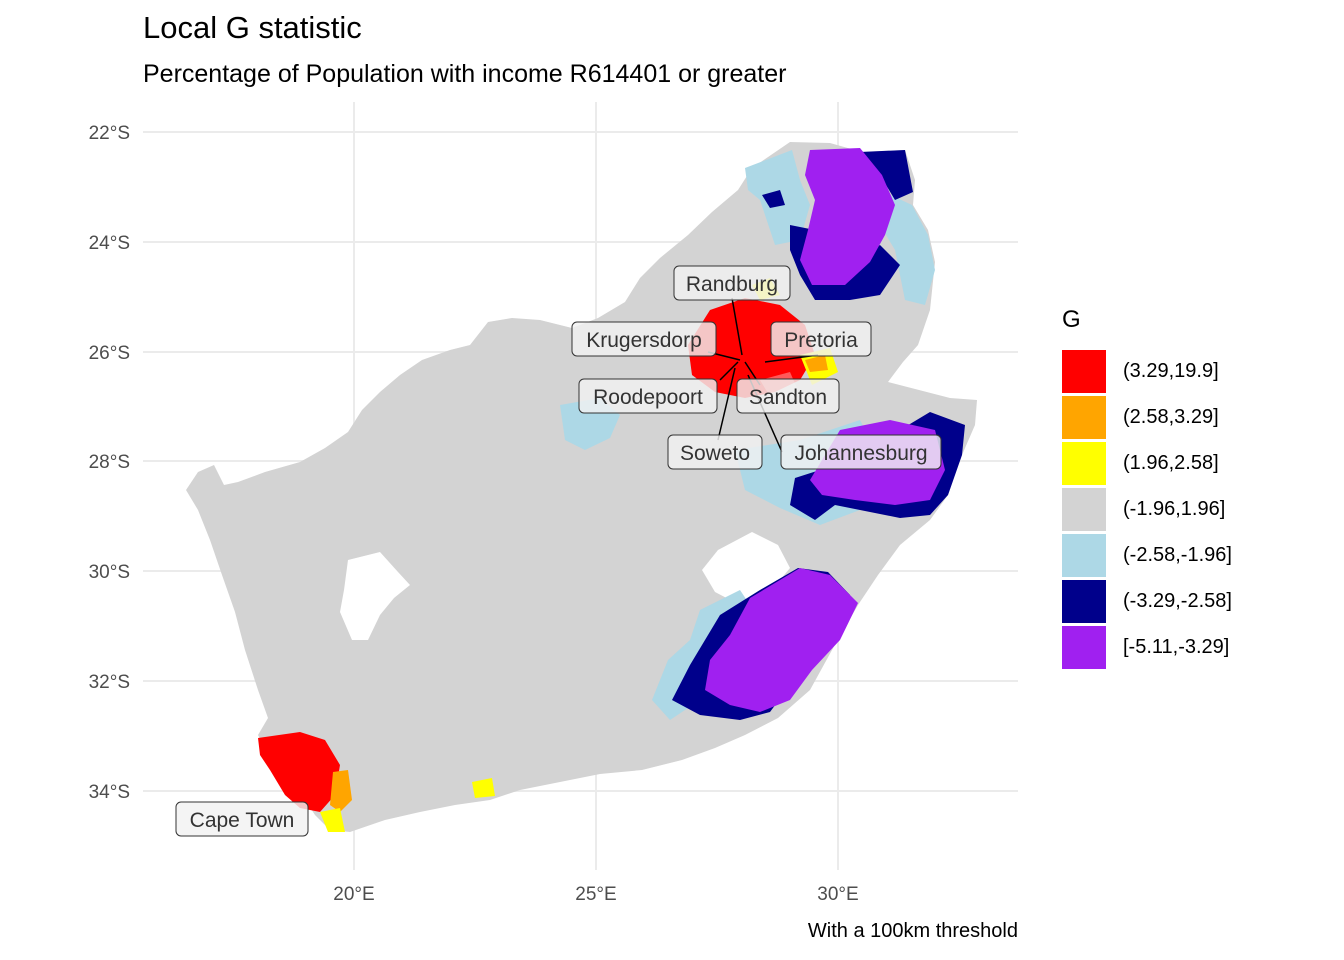  What do you see at coordinates (1176, 646) in the screenshot?
I see `legend-label: [-5.11,-3.29]` at bounding box center [1176, 646].